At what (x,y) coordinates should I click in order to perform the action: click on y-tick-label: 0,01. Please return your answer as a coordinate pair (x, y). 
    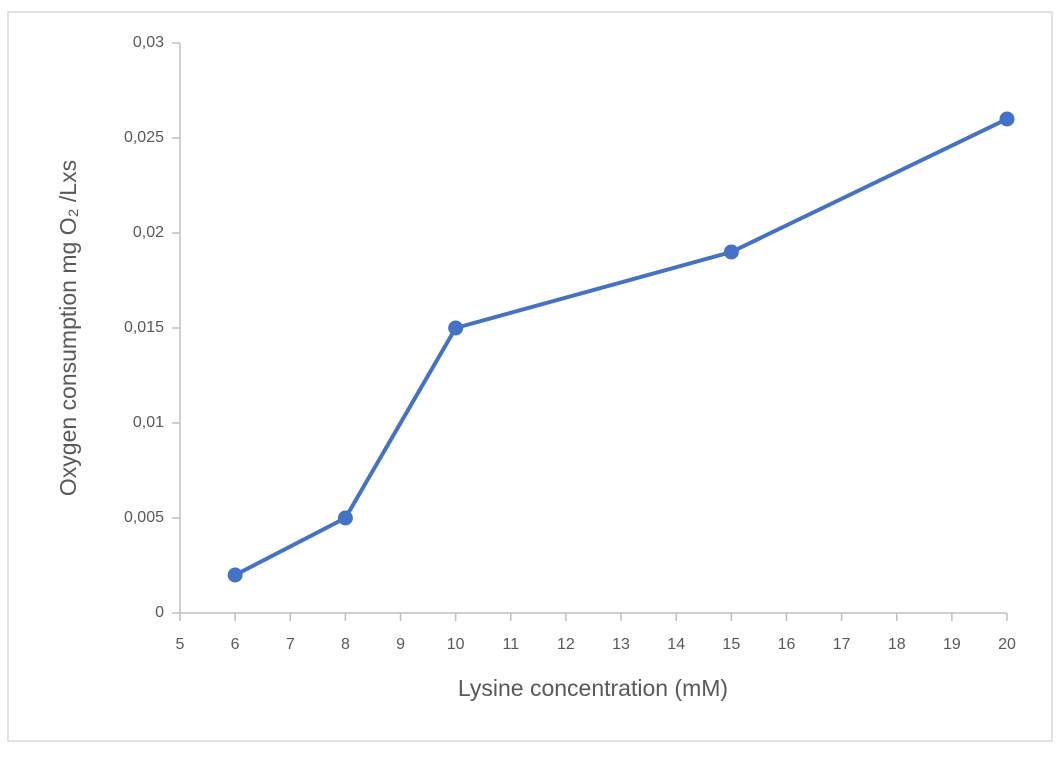
    Looking at the image, I should click on (148, 422).